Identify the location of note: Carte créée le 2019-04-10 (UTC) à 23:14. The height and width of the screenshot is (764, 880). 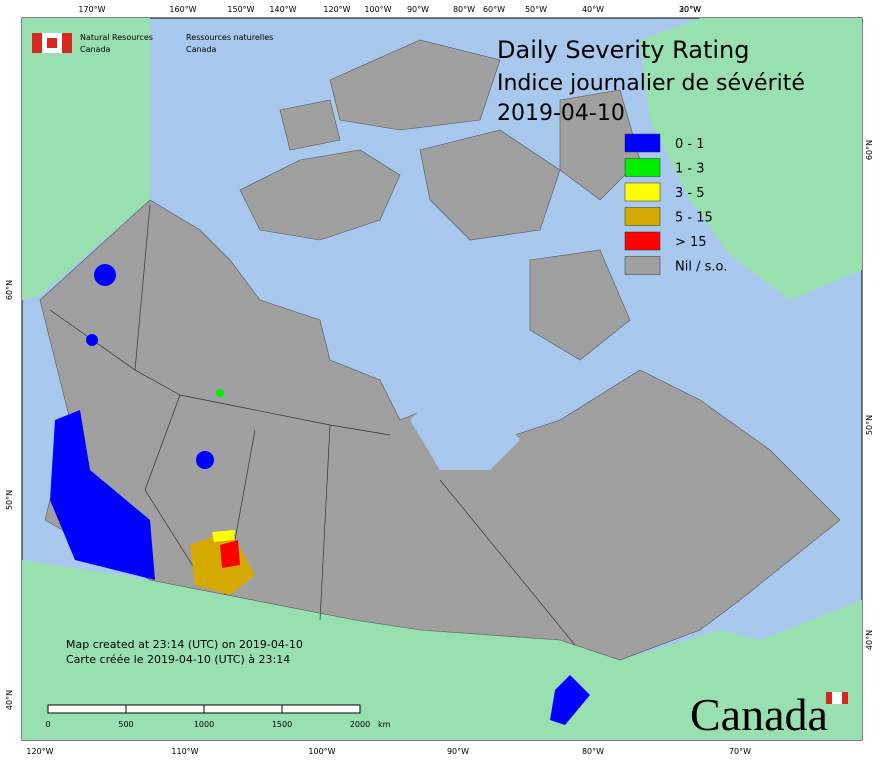
(178, 659).